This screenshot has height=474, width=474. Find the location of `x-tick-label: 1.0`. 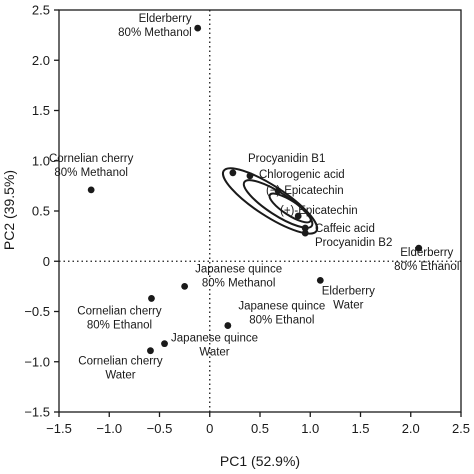

x-tick-label: 1.0 is located at coordinates (310, 428).